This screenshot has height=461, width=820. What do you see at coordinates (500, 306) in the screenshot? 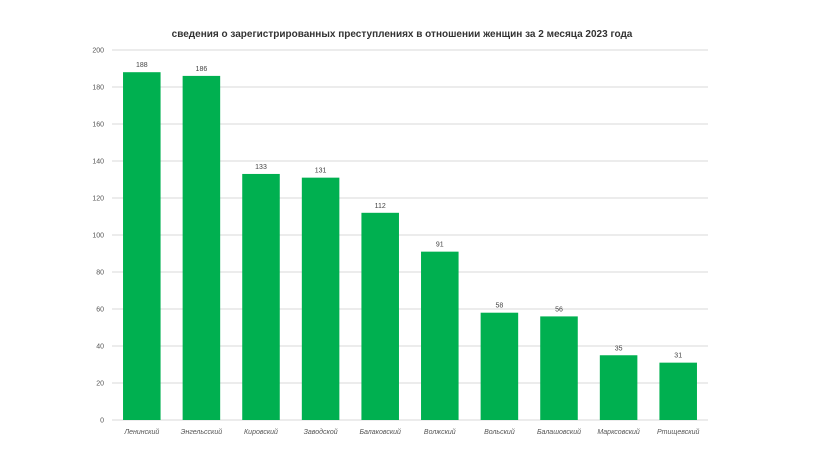
I see `data-label: 58` at bounding box center [500, 306].